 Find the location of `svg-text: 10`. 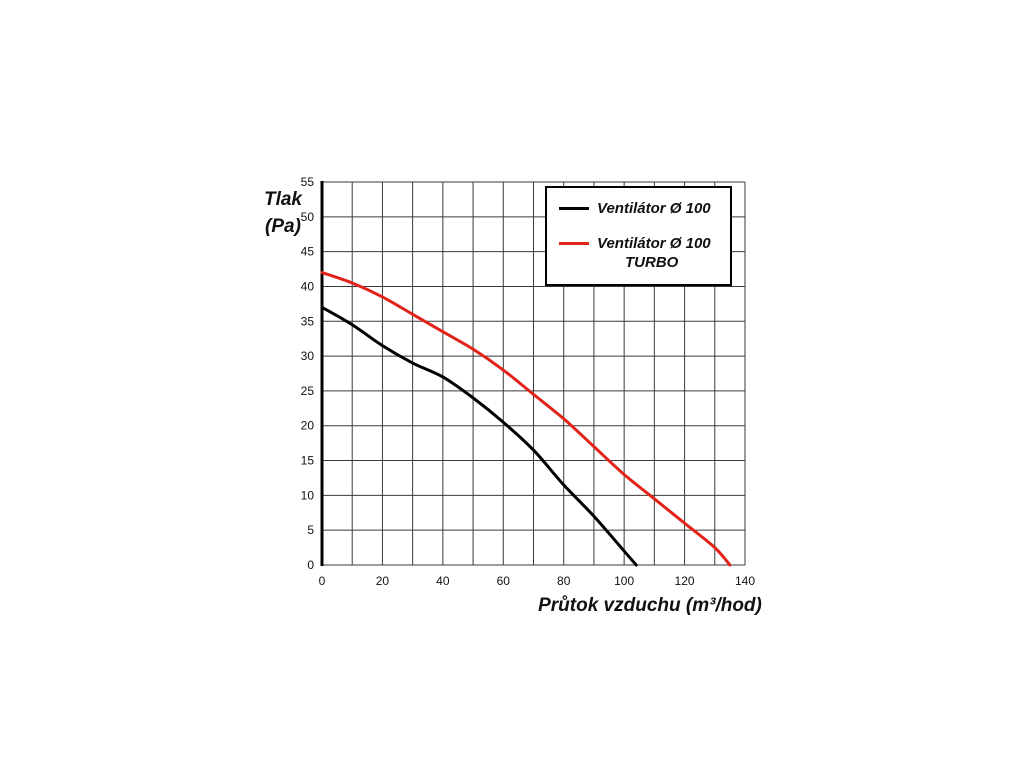

svg-text: 10 is located at coordinates (308, 495).